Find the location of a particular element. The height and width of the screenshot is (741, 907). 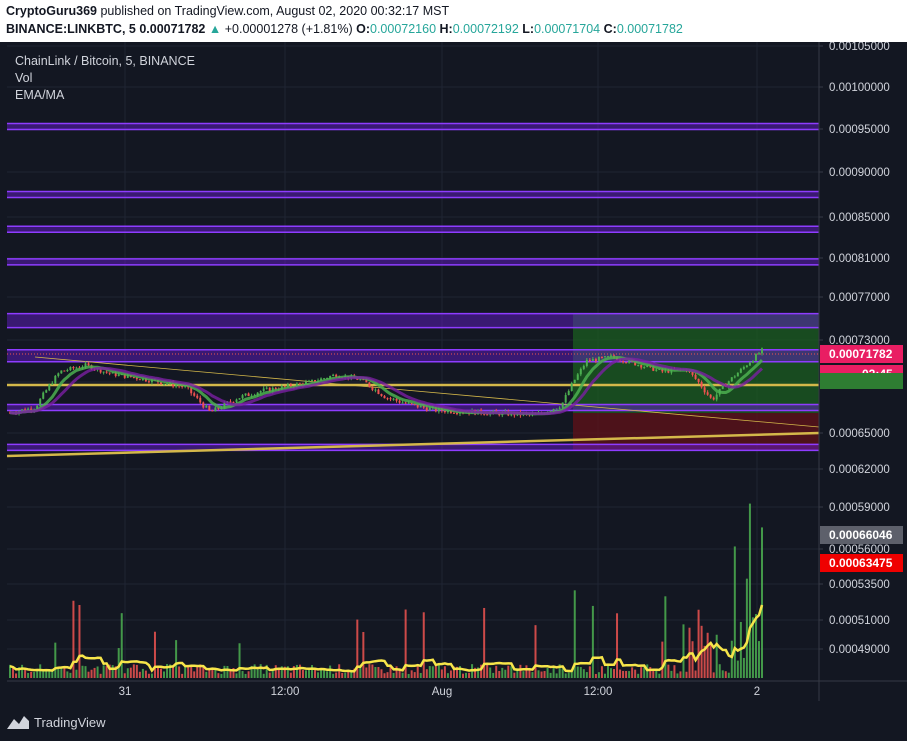

low-label: L: is located at coordinates (528, 29).